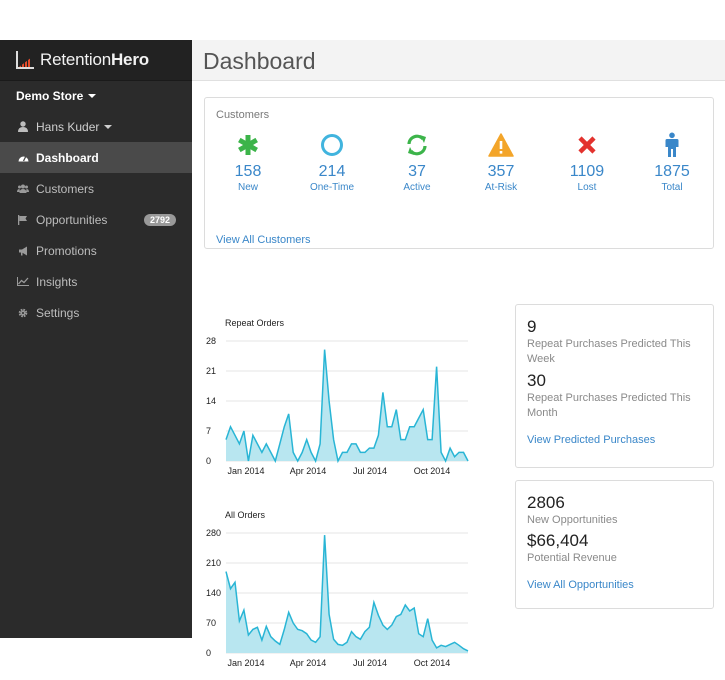  What do you see at coordinates (536, 380) in the screenshot?
I see `month-prediction-value: 30` at bounding box center [536, 380].